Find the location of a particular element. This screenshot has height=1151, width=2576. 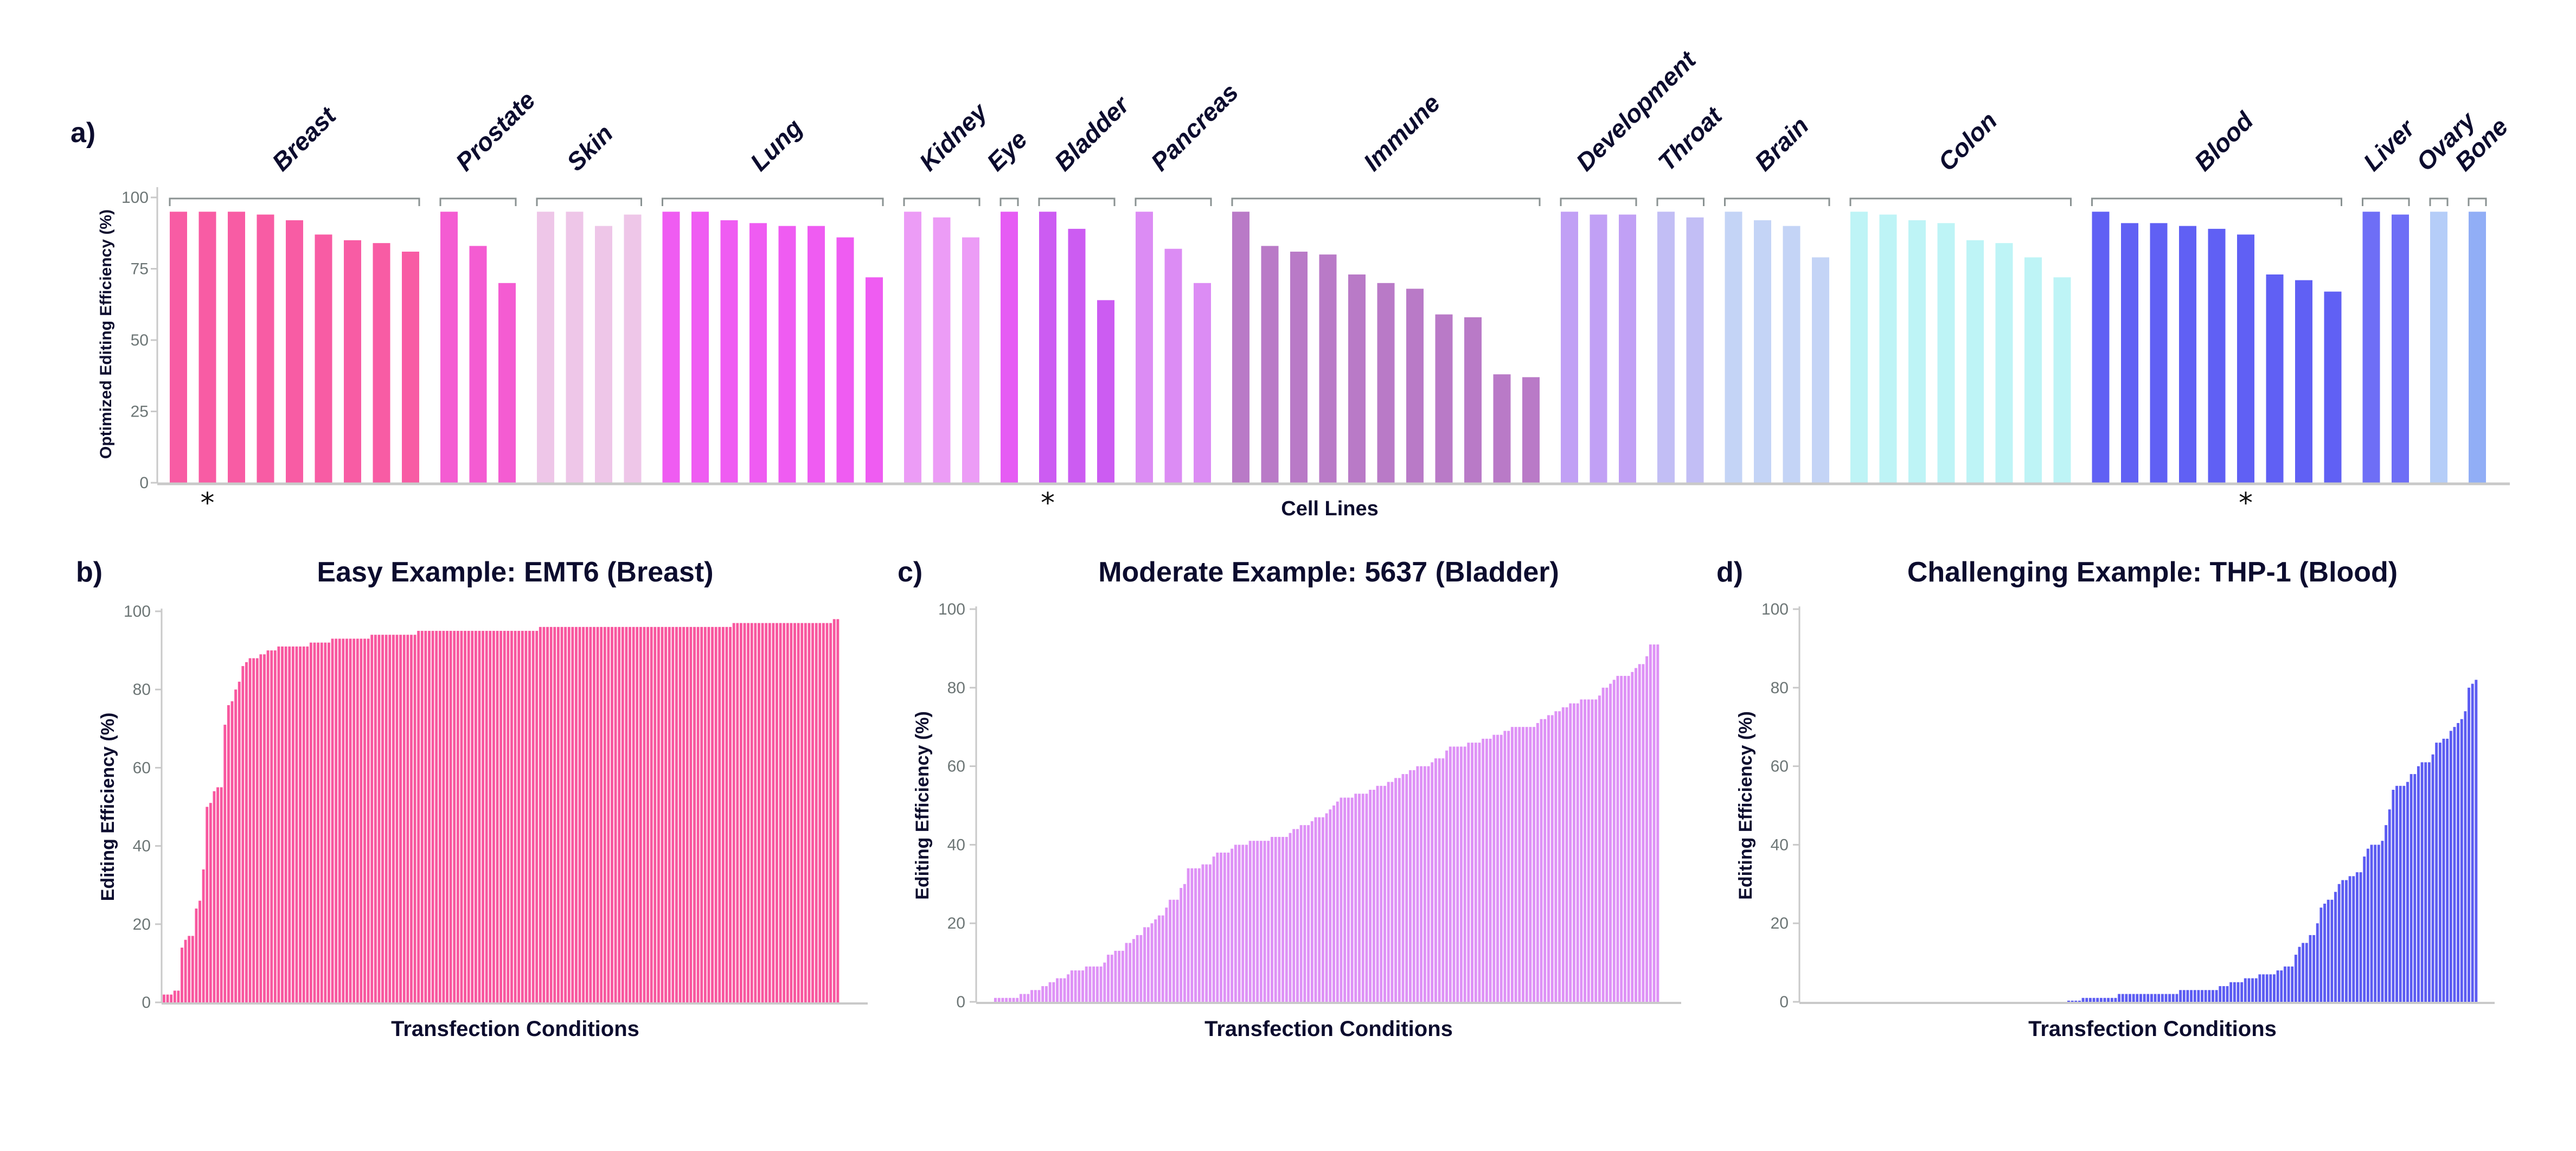

bar-development is located at coordinates (1627, 348).